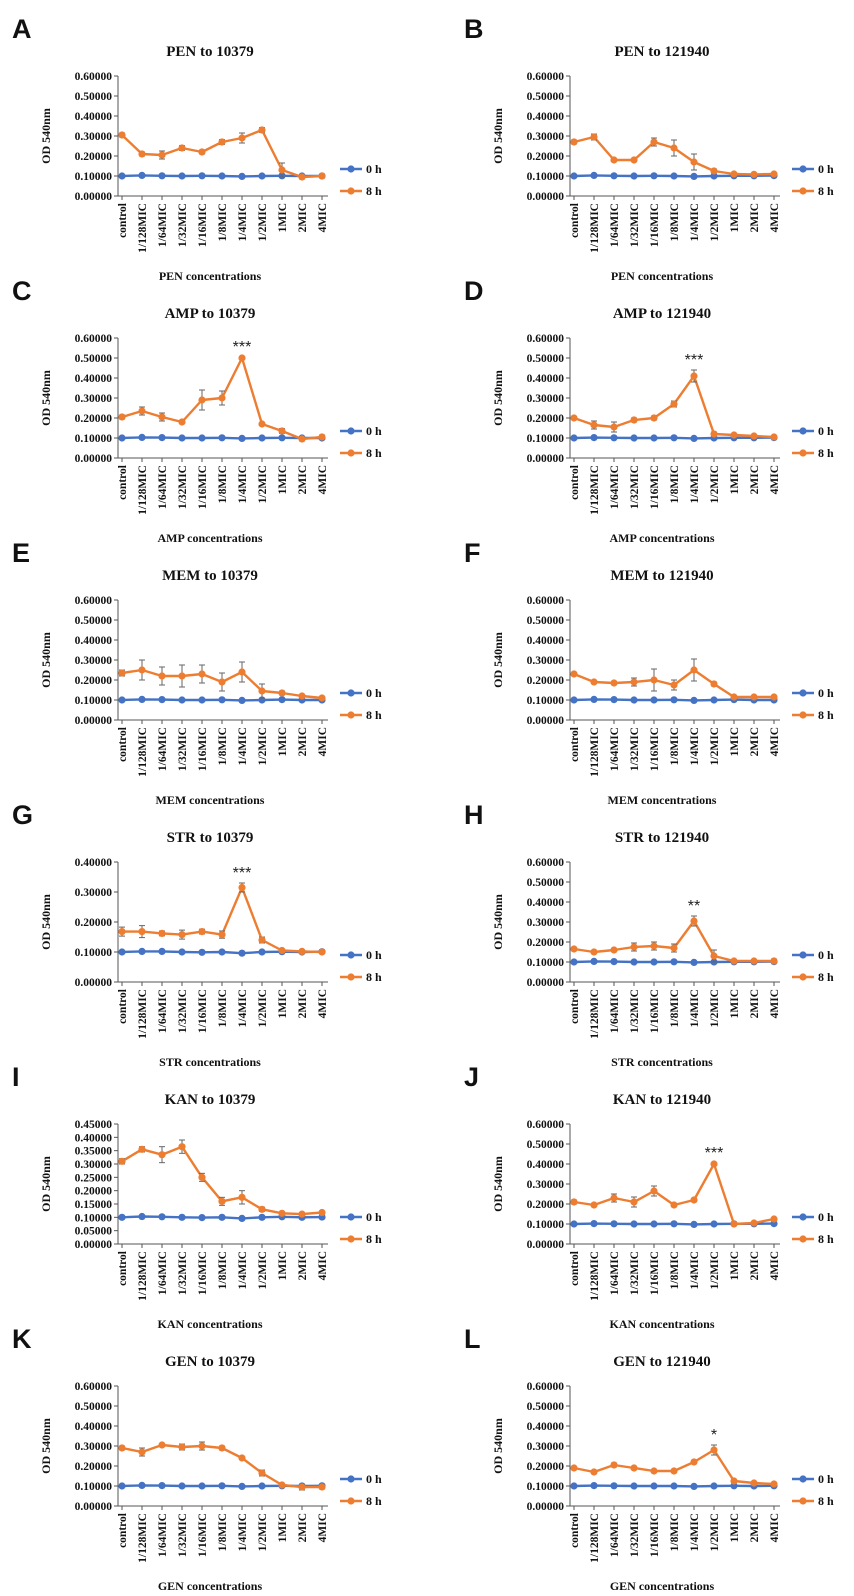 Image resolution: width=854 pixels, height=1596 pixels. I want to click on y-tick-label: 0.00000, so click(546, 459).